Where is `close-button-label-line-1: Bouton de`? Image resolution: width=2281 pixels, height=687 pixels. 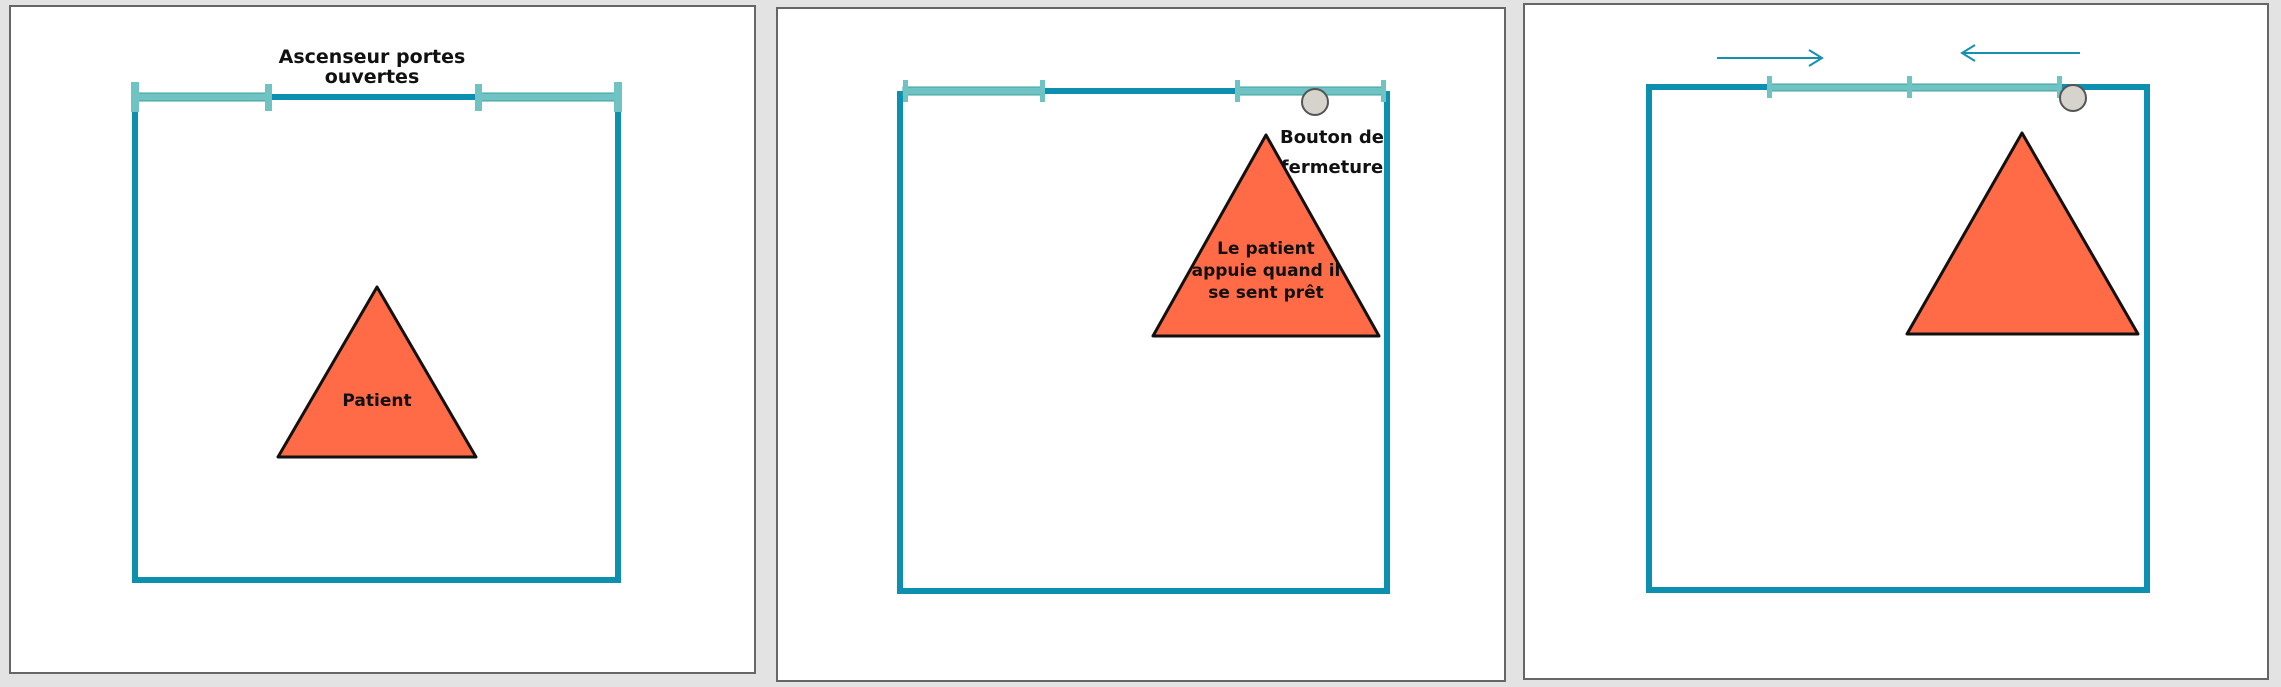
close-button-label-line-1: Bouton de is located at coordinates (1332, 137).